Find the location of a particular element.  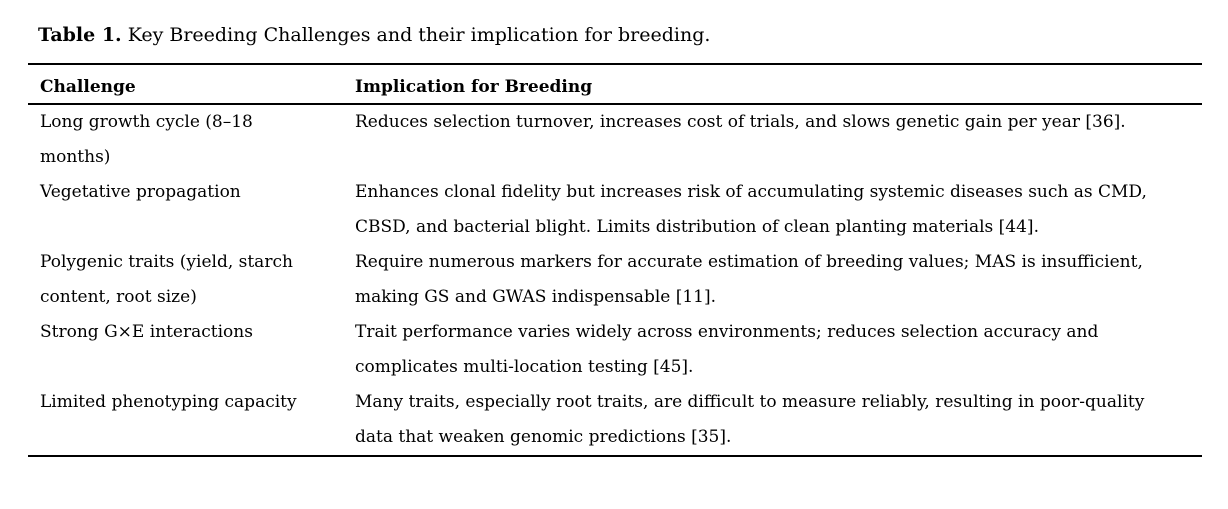

column-header-challenge: Challenge is located at coordinates (191, 84).